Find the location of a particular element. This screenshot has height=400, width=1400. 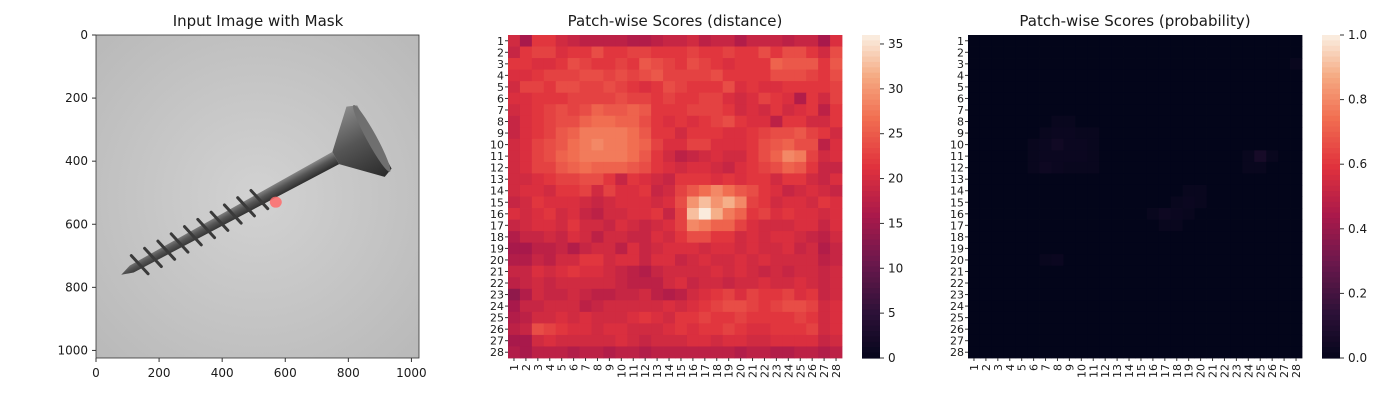

row-label: 19 is located at coordinates (497, 248).